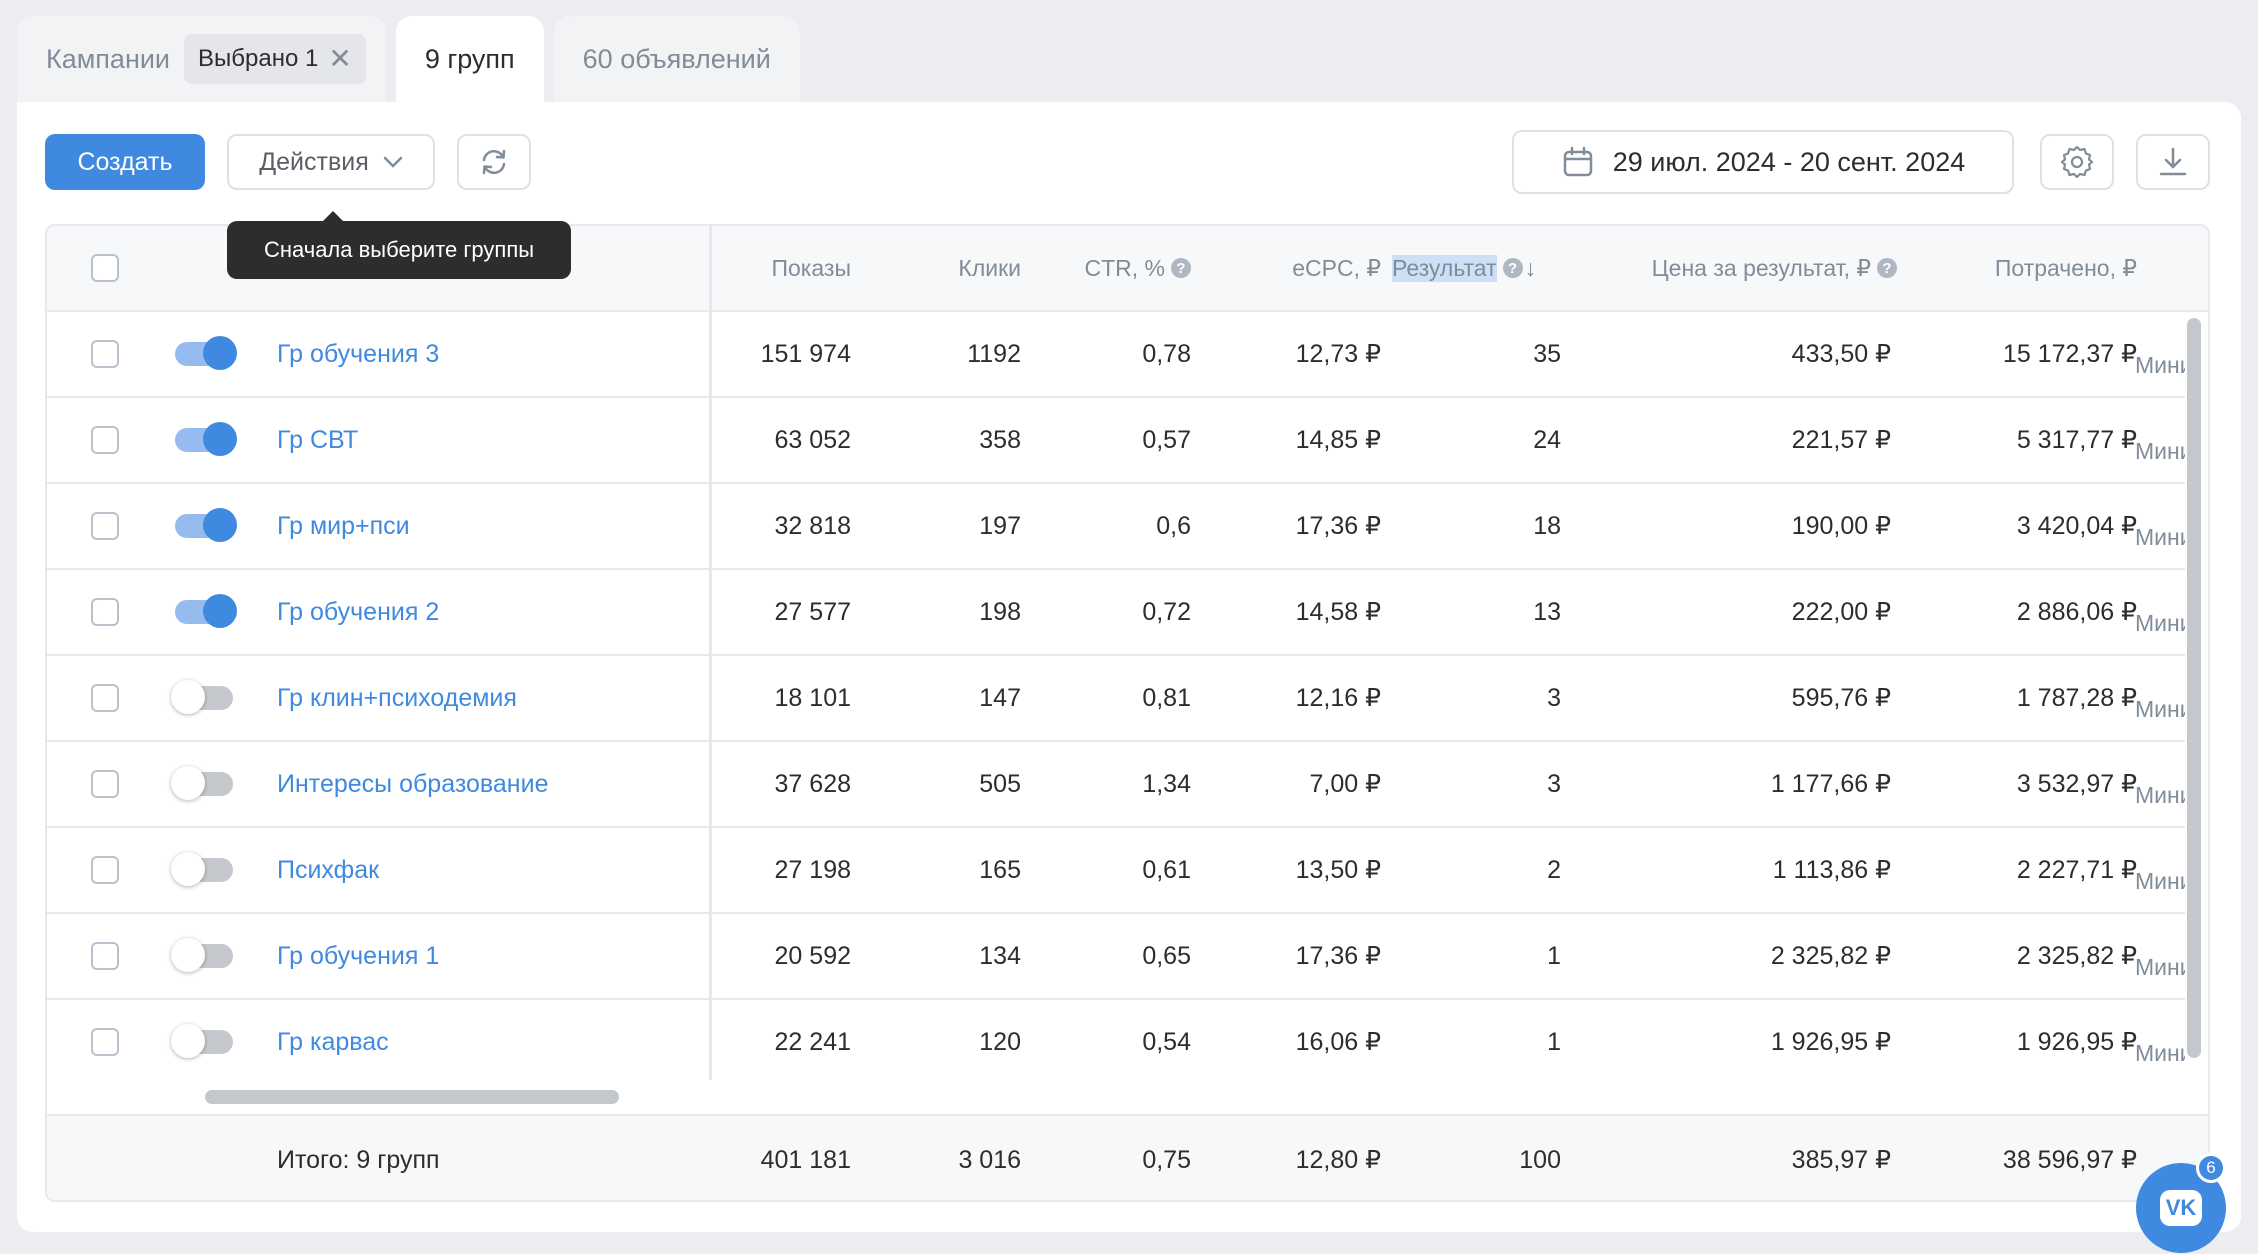 The height and width of the screenshot is (1254, 2258). What do you see at coordinates (2077, 162) in the screenshot?
I see `settings-button` at bounding box center [2077, 162].